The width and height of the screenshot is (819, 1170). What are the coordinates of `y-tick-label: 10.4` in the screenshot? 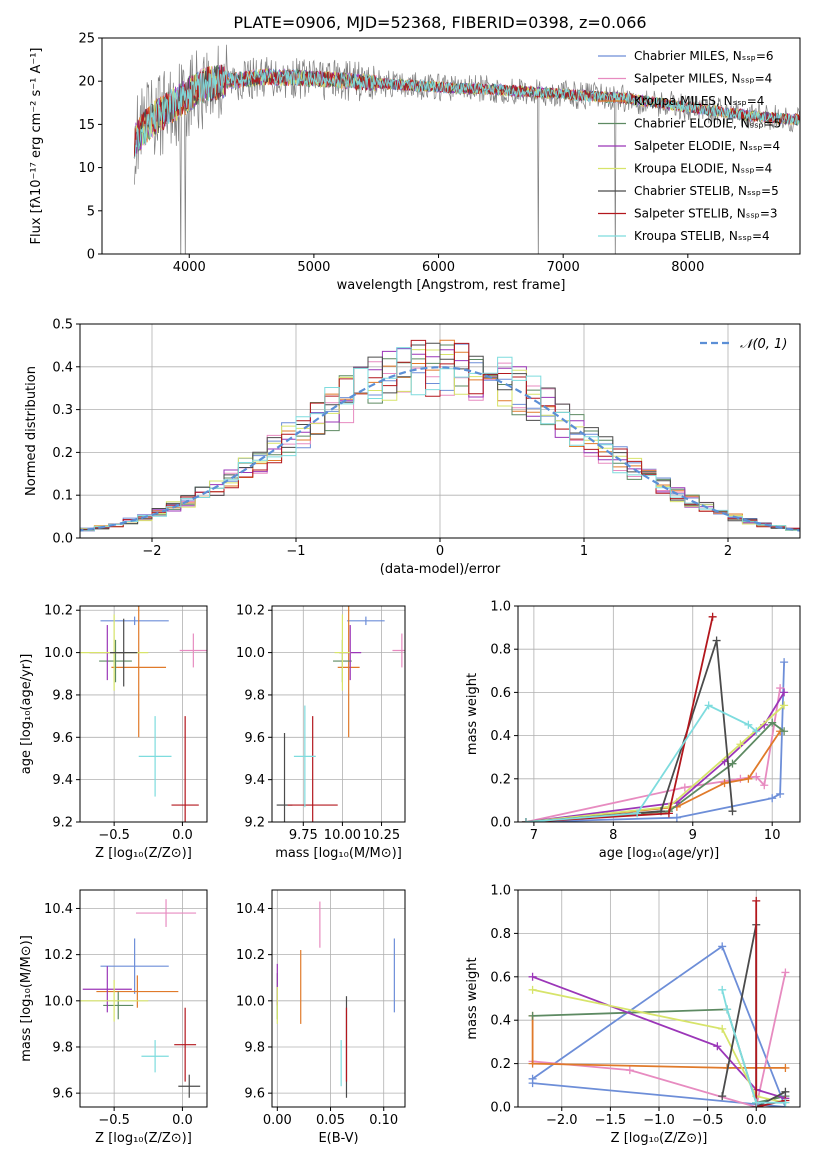 It's located at (58, 909).